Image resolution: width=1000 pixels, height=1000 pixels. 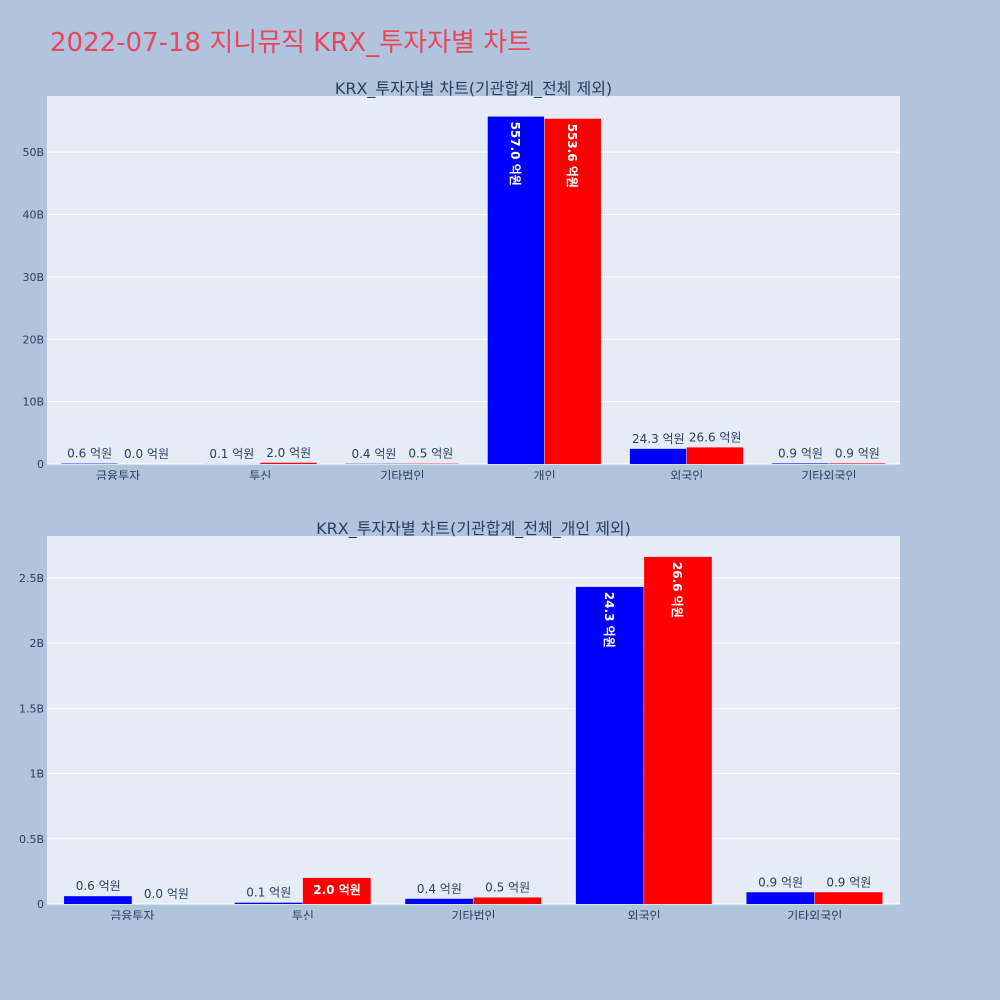 I want to click on y-tick-label: 30B, so click(x=33, y=277).